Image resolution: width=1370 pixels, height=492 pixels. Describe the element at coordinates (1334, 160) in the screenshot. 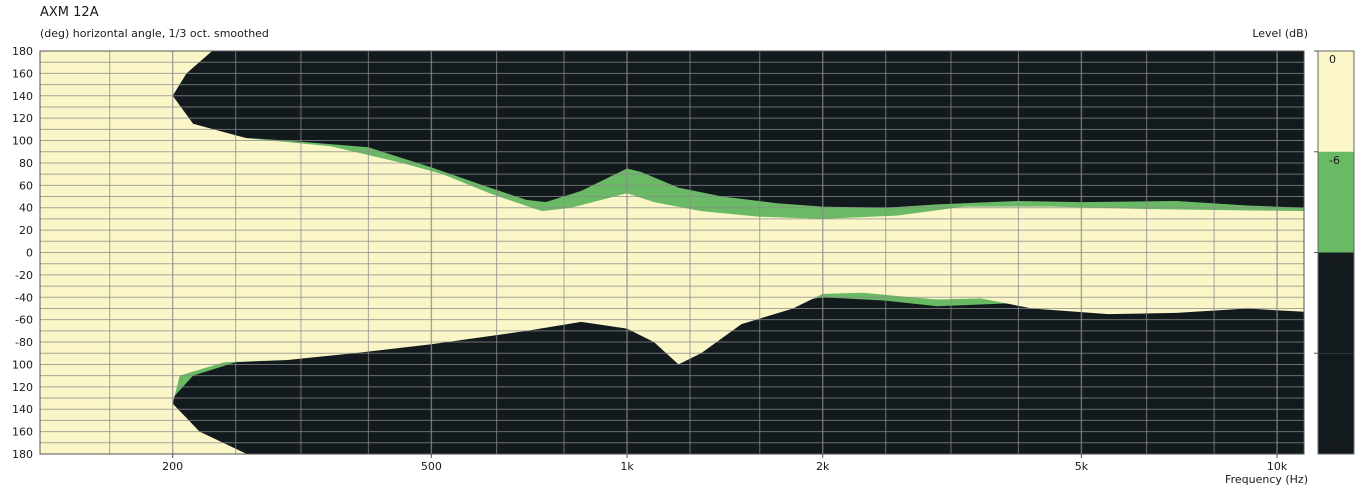

I see `colorbar-label: -6` at that location.